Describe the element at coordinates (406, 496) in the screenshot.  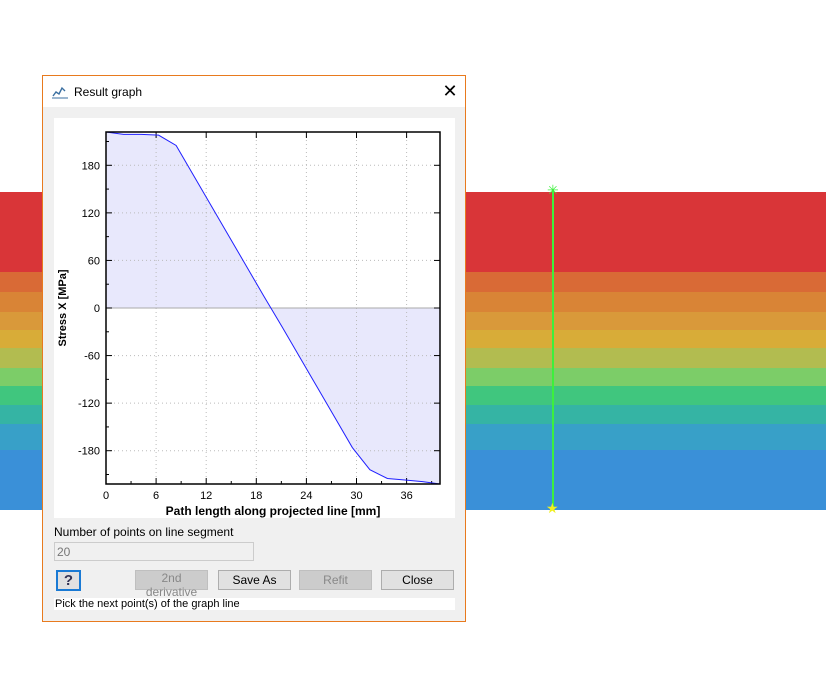
I see `x-tick-label: 36` at that location.